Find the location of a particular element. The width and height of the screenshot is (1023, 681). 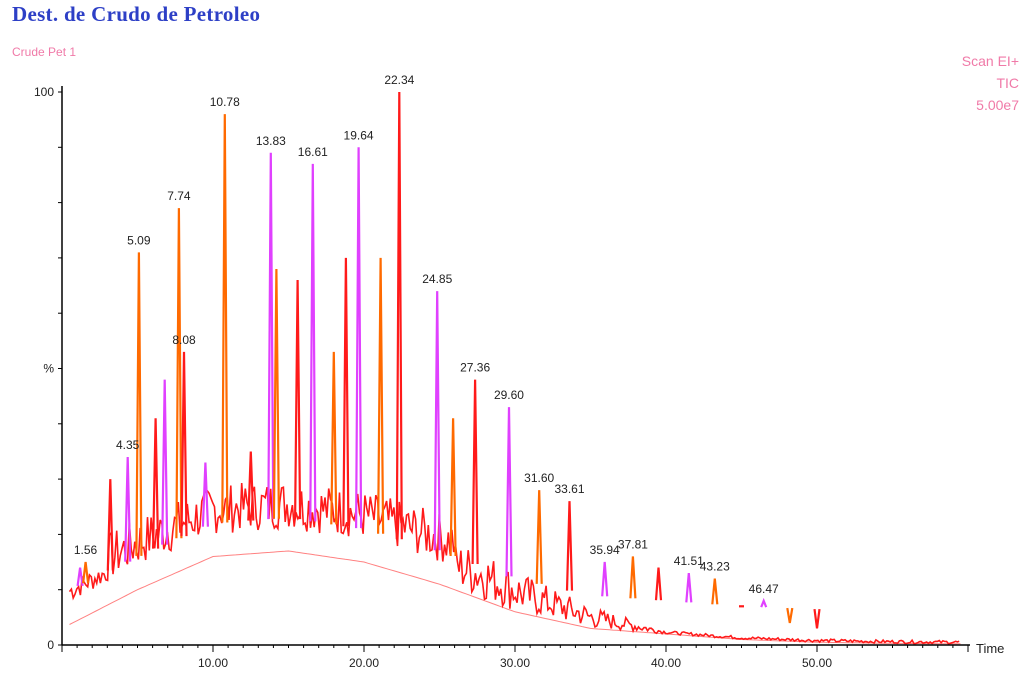

peak-label: 31.60 is located at coordinates (539, 478).